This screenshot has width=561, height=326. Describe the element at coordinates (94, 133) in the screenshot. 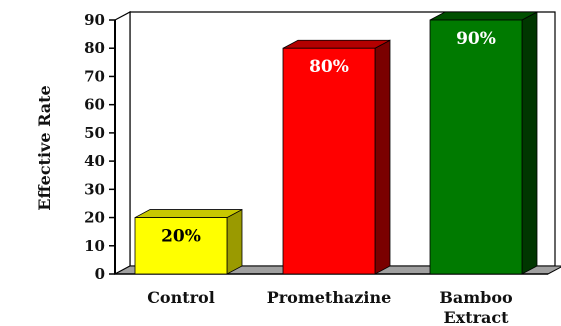

I see `y-tick-label: 50` at that location.